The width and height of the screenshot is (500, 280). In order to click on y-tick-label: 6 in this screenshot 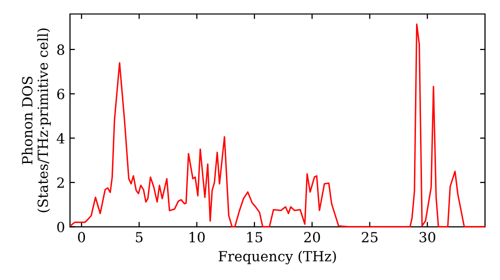, I will do `click(60, 94)`.